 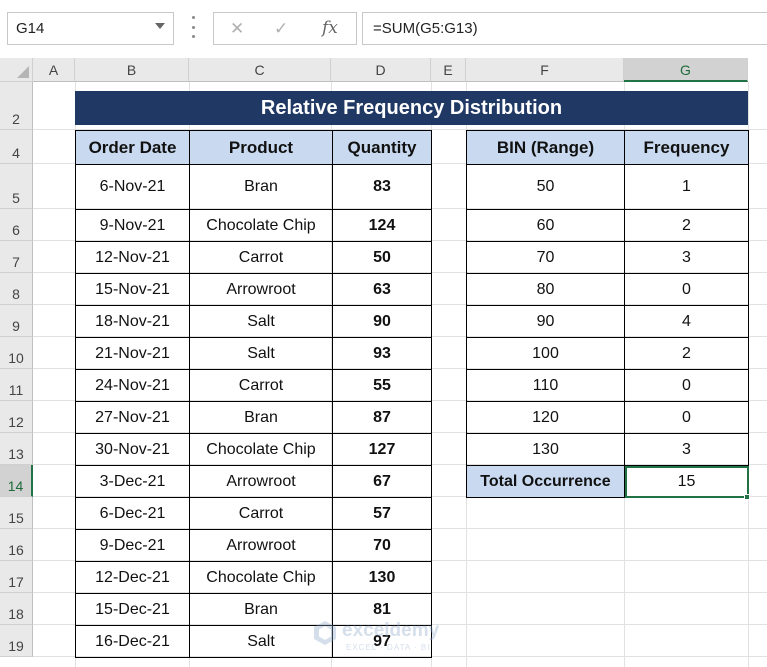 I want to click on quantity-cell: 127, so click(x=382, y=449).